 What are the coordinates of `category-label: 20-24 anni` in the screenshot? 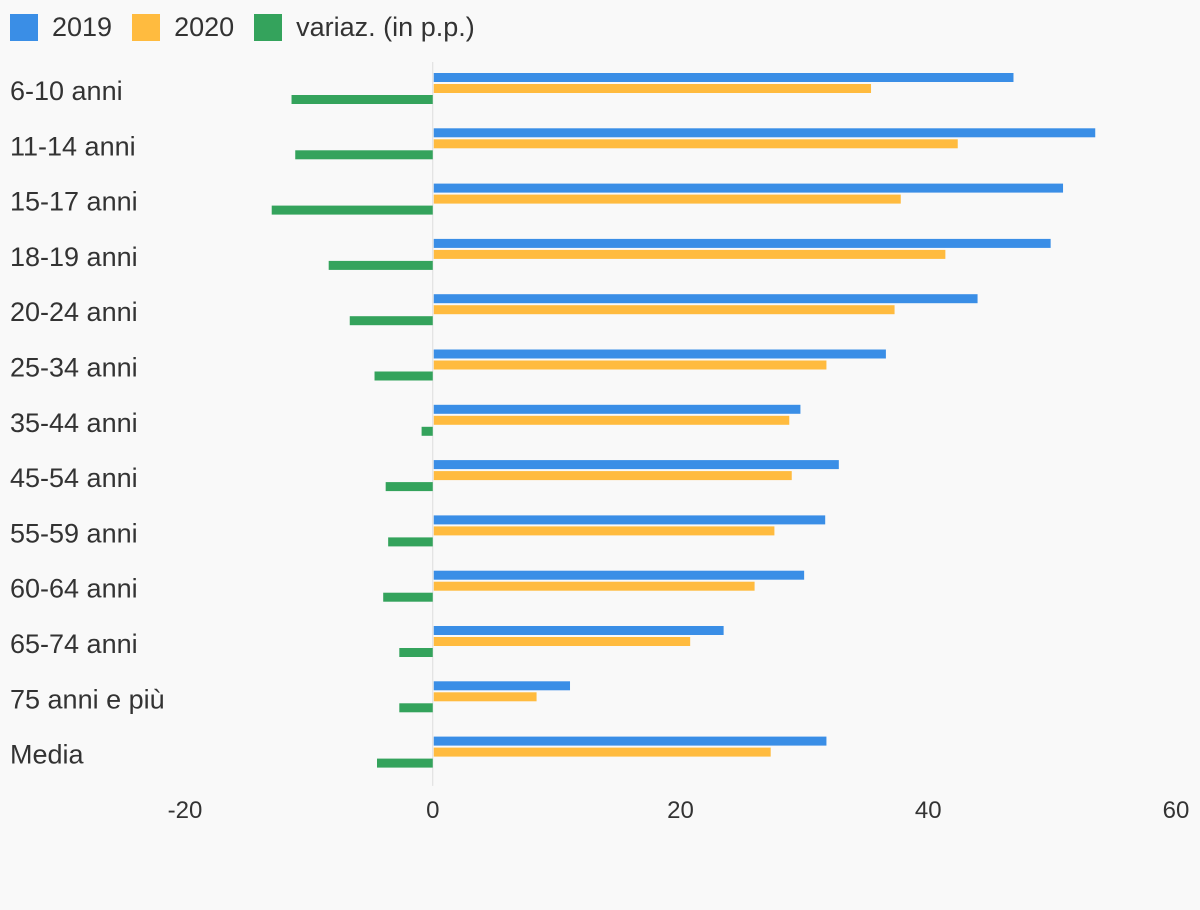 It's located at (74, 312).